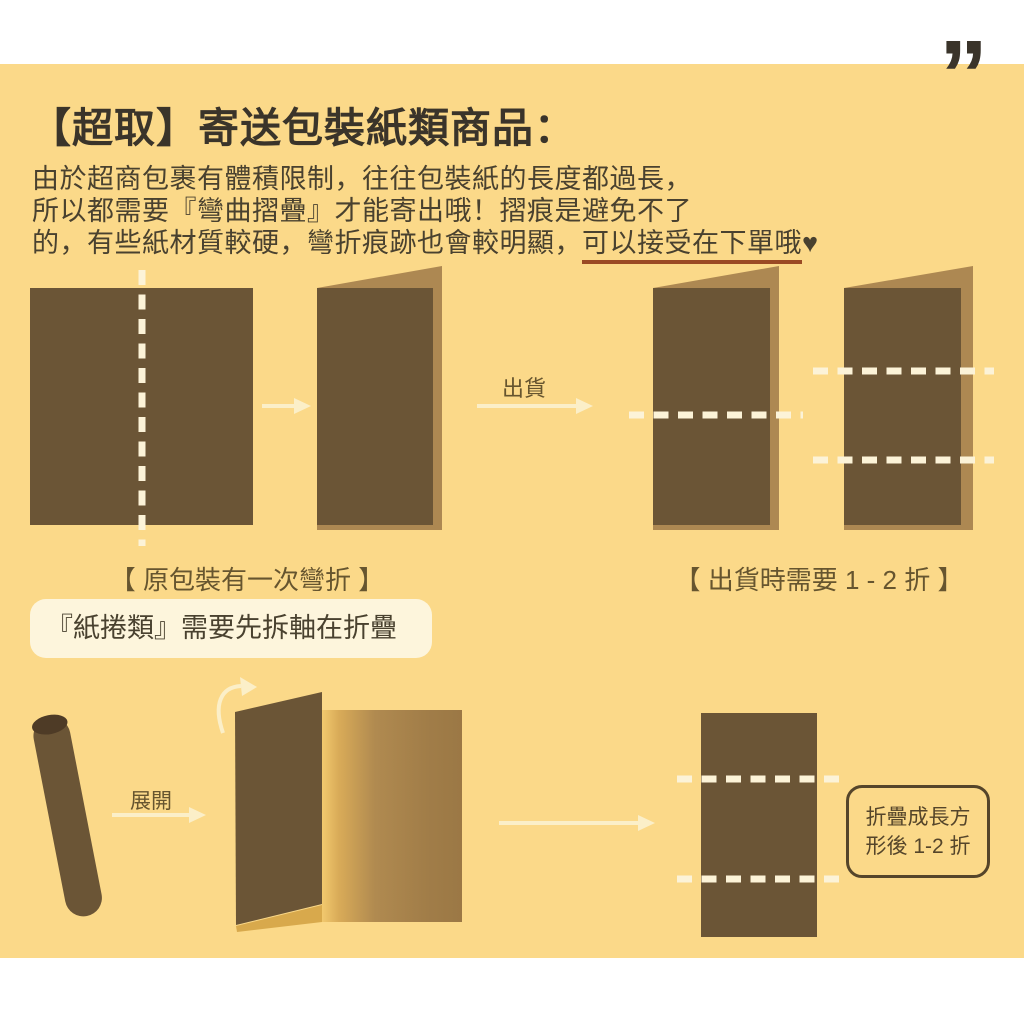 The height and width of the screenshot is (1024, 1024). Describe the element at coordinates (903, 398) in the screenshot. I see `folded-sheet-two-creases` at that location.